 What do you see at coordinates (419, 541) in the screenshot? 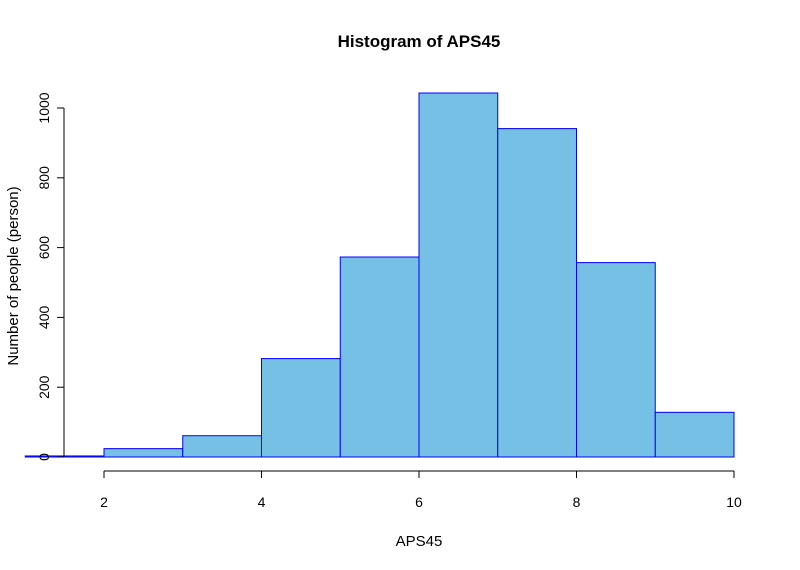
I see `x-axis-label: APS45` at bounding box center [419, 541].